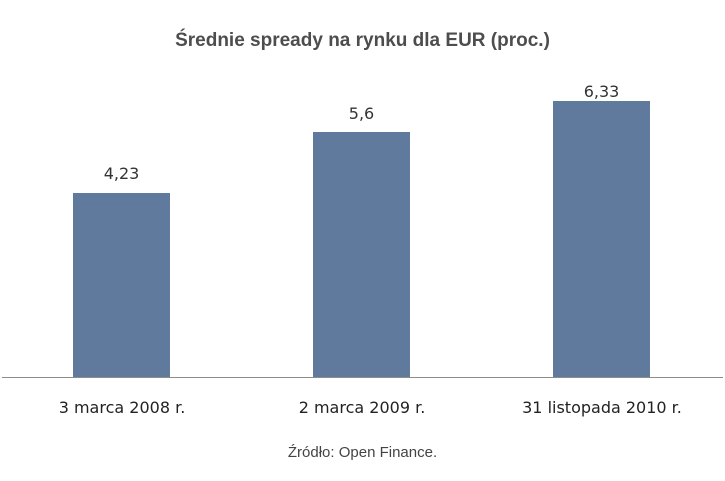 Image resolution: width=725 pixels, height=481 pixels. Describe the element at coordinates (362, 407) in the screenshot. I see `category-label-1: 2 marca 2009 r.` at that location.